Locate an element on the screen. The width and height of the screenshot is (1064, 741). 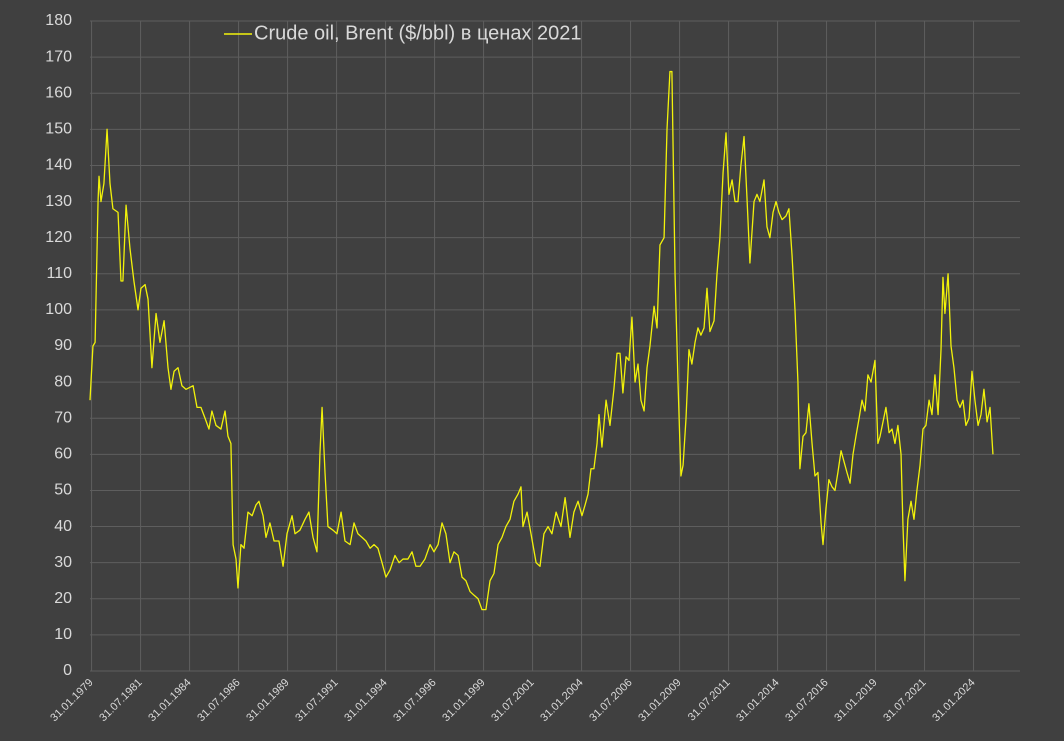
y-tick-label: 70 is located at coordinates (63, 417).